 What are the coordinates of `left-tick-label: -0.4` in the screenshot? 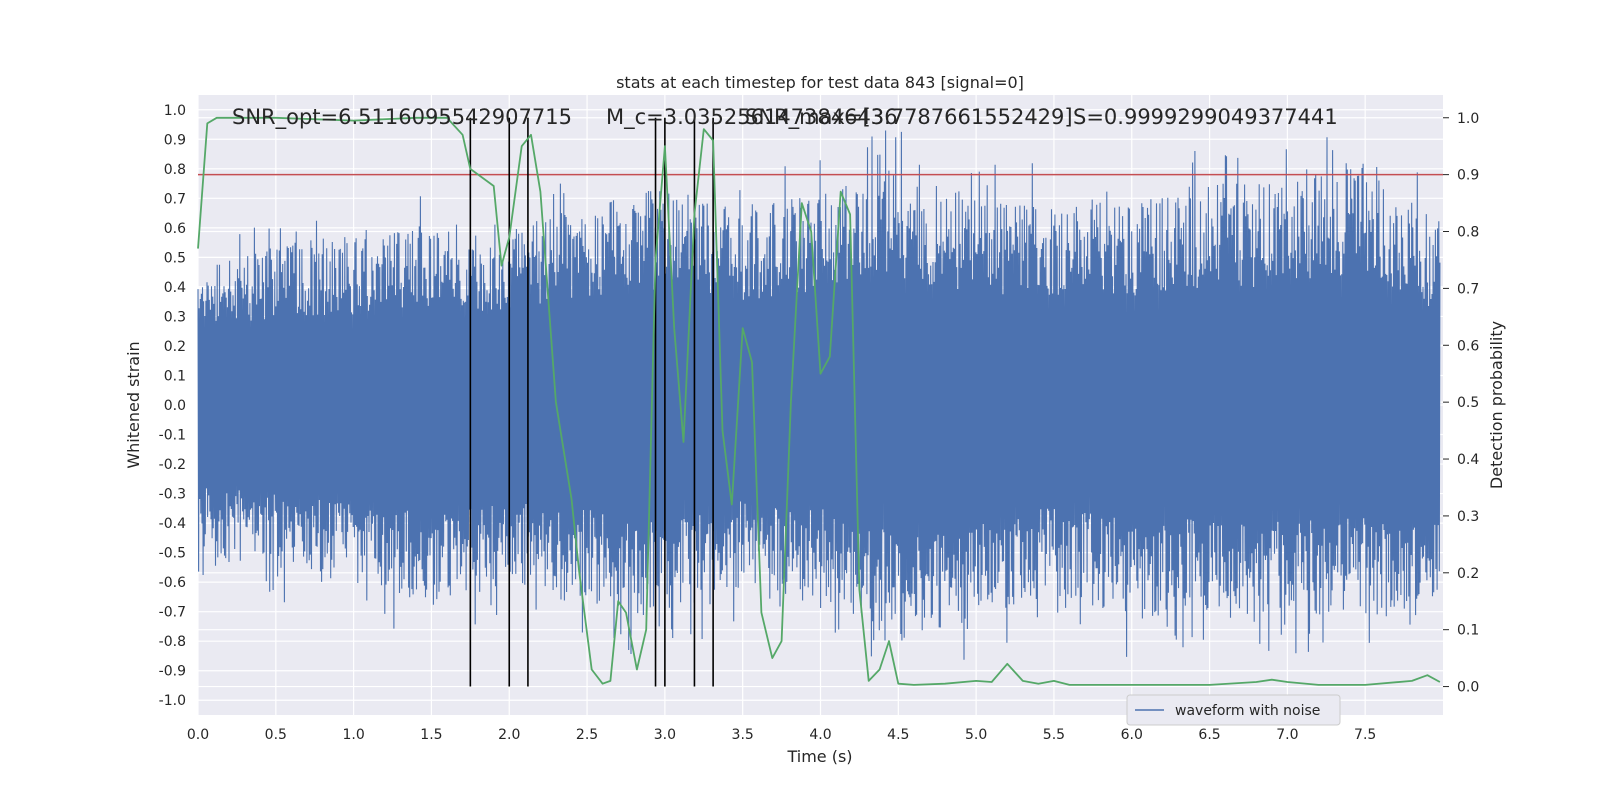 It's located at (172, 524).